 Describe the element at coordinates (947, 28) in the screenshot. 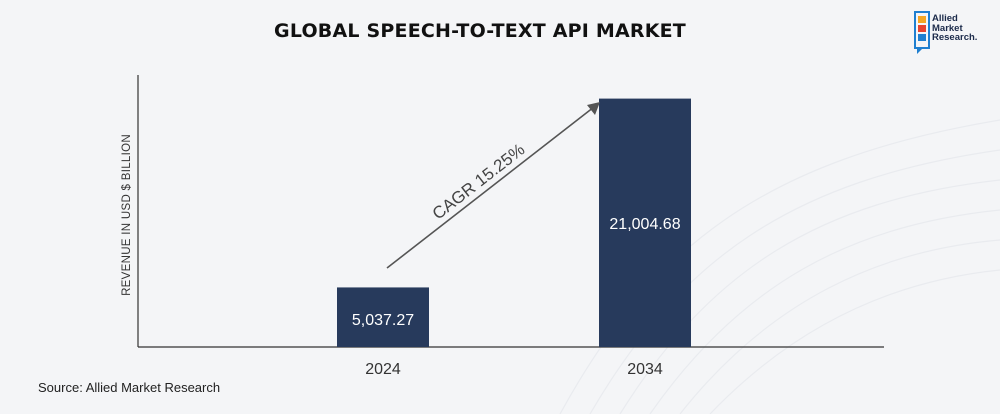

I see `logo-line-2: Market` at that location.